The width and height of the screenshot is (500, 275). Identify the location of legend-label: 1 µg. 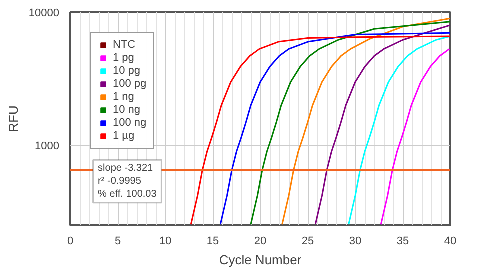
(124, 136).